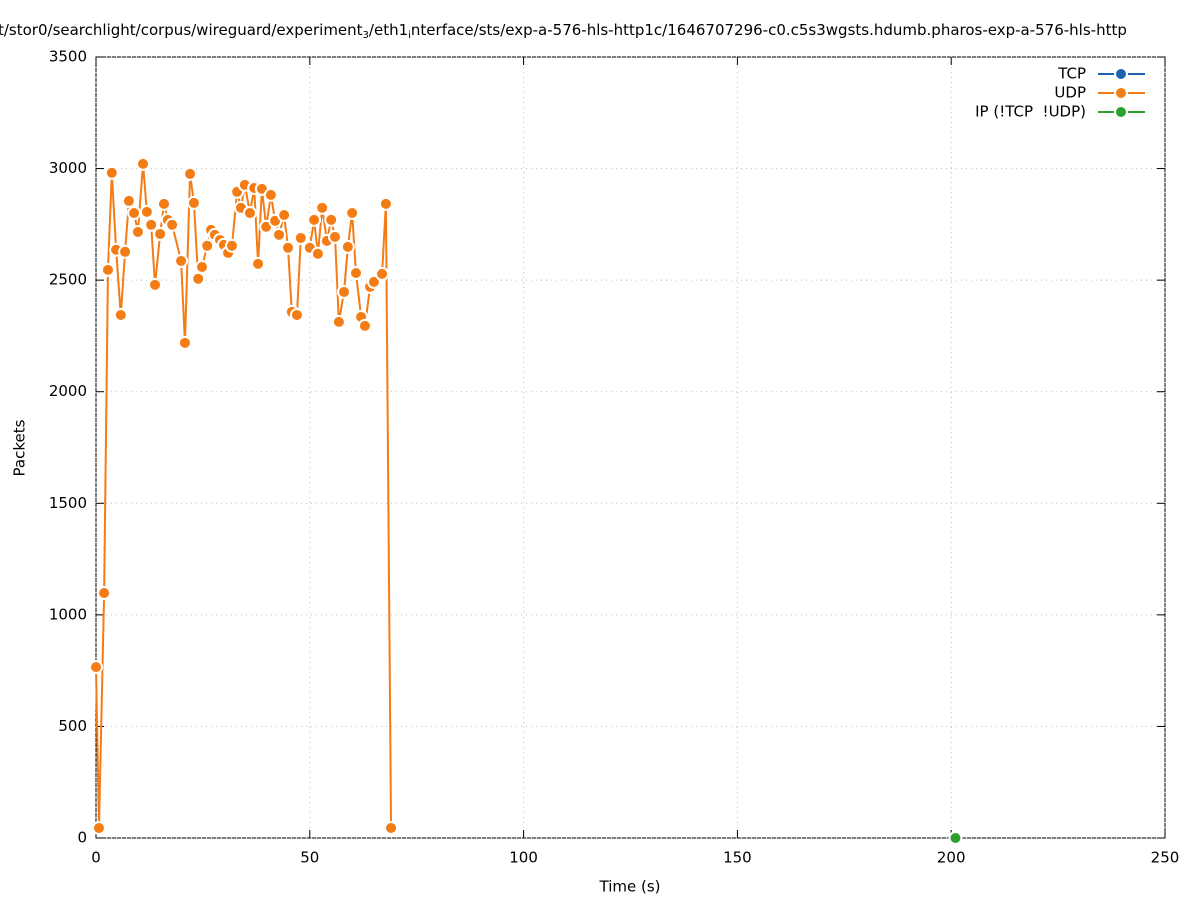 This screenshot has height=900, width=1197. Describe the element at coordinates (68, 168) in the screenshot. I see `y-tick-label: 3000` at that location.